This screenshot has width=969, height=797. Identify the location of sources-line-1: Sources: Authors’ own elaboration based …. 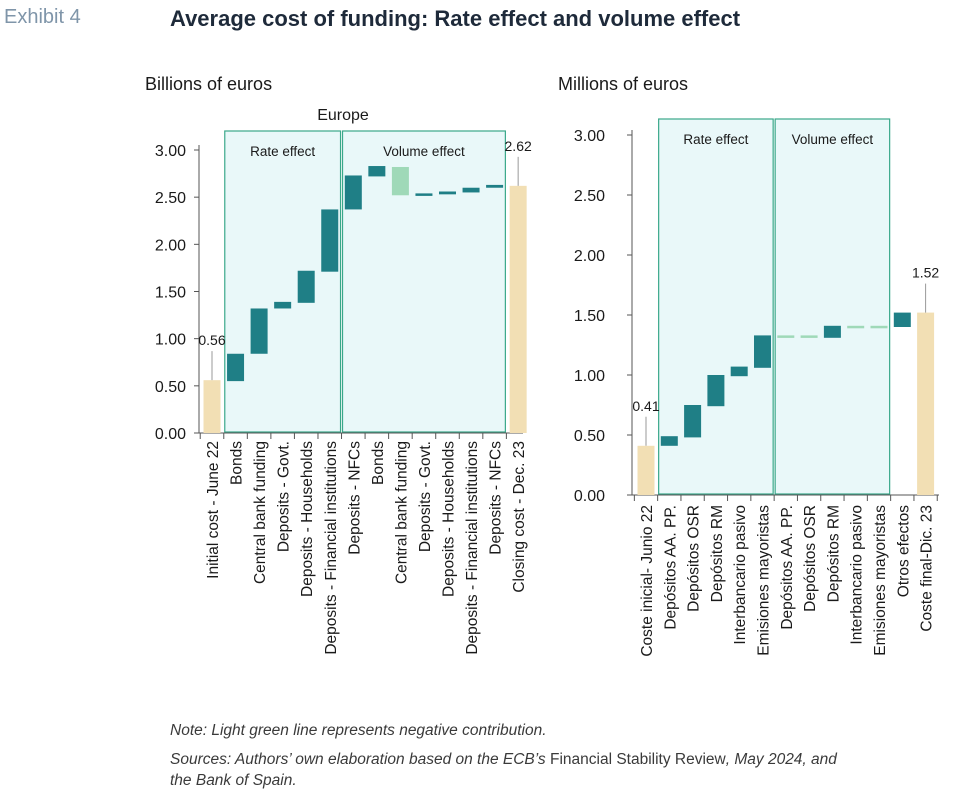
(503, 760).